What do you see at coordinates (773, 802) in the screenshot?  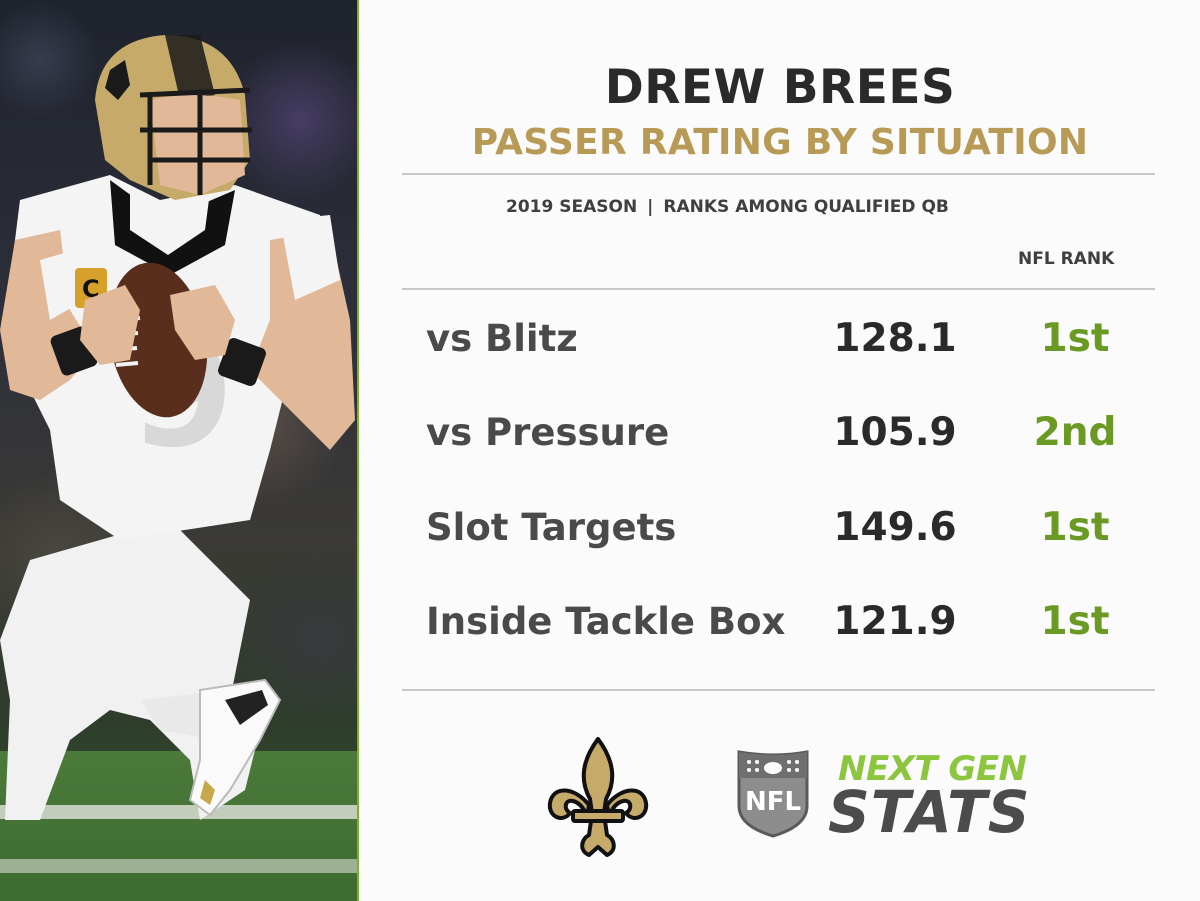 I see `svg-text: NFL` at bounding box center [773, 802].